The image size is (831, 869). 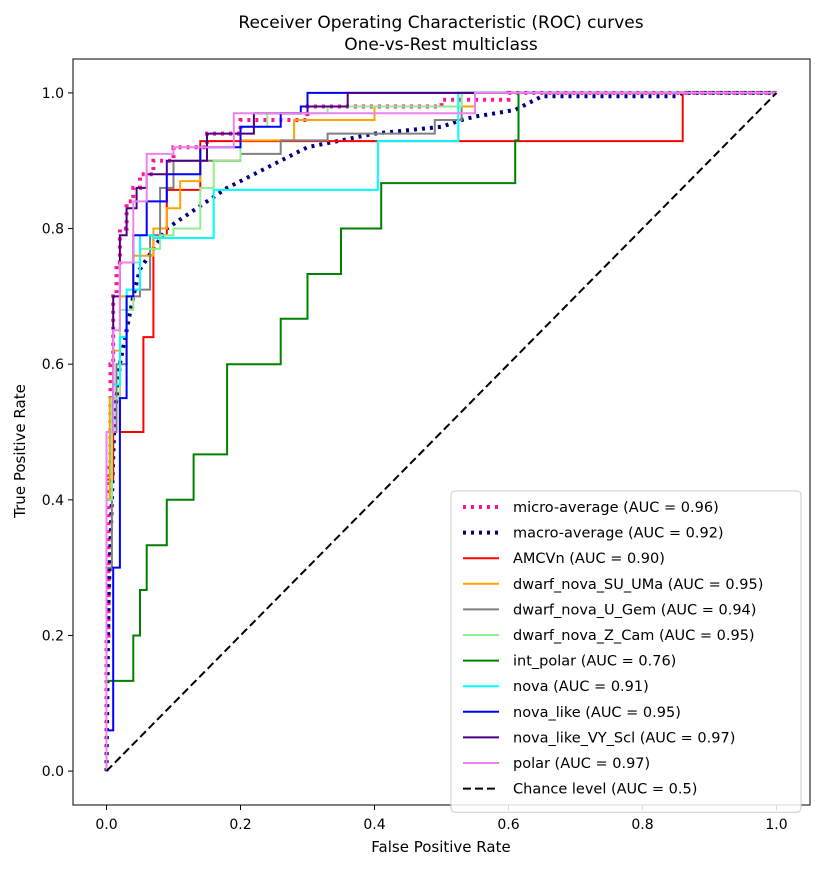 What do you see at coordinates (624, 738) in the screenshot?
I see `legend-label-nova_like_VY_Scl: nova_like_VY_Scl (AUC = 0.97)` at bounding box center [624, 738].